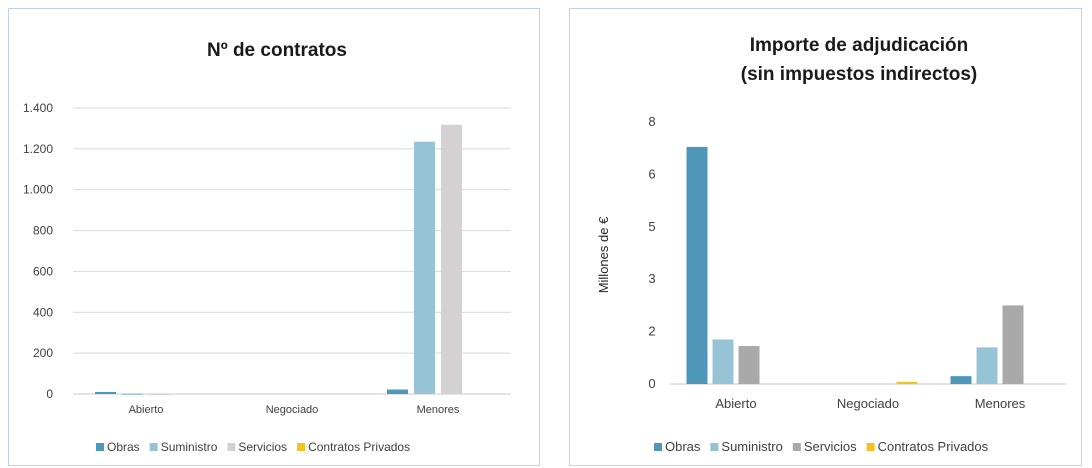 This screenshot has width=1092, height=468. Describe the element at coordinates (603, 254) in the screenshot. I see `y-axis-label: Millones de €` at that location.